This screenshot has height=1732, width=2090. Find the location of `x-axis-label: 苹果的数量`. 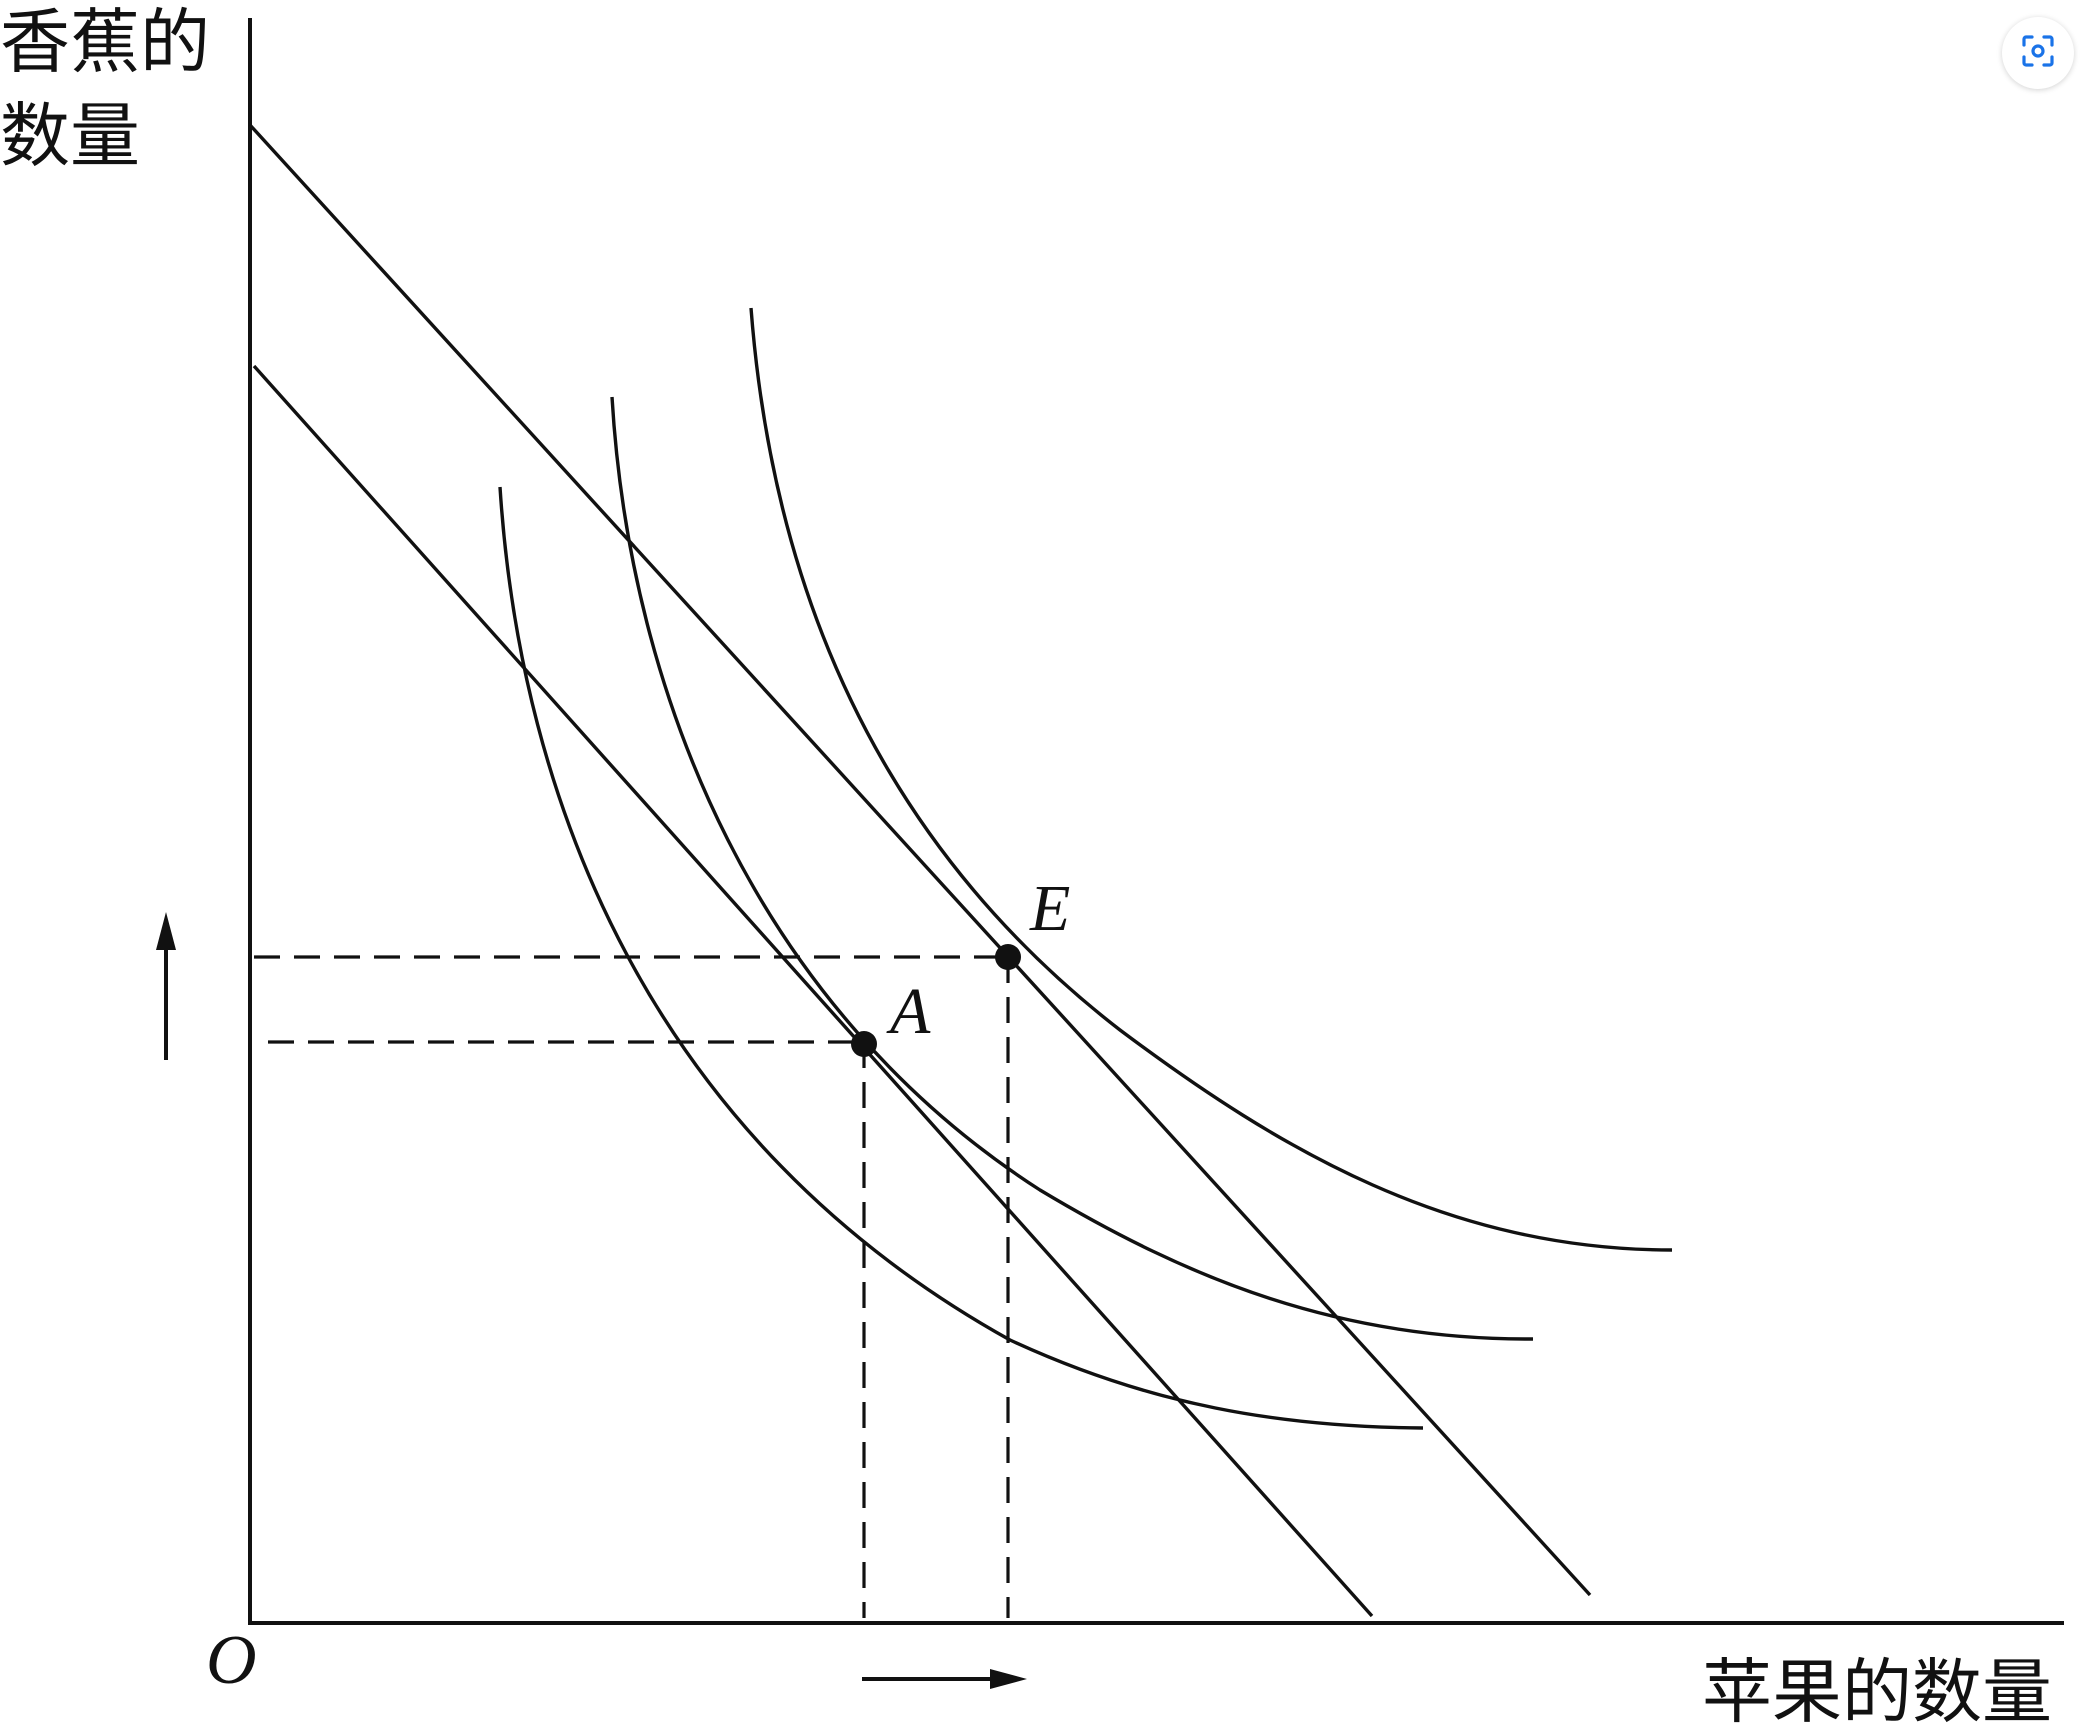

x-axis-label: 苹果的数量 is located at coordinates (1877, 1691).